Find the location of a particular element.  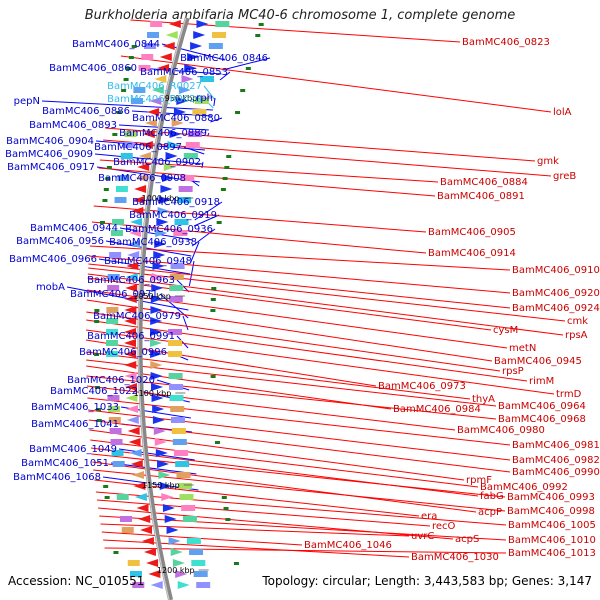

left-gene-label: BamMC406_0889 is located at coordinates (163, 133).